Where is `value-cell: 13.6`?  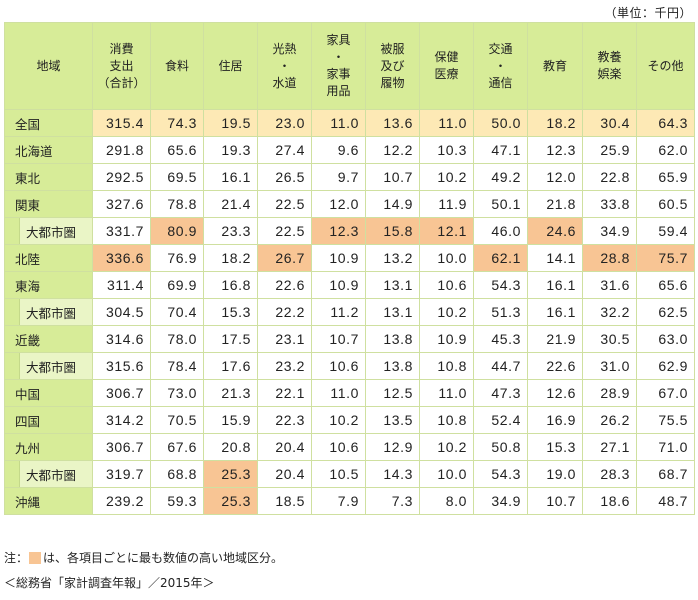 value-cell: 13.6 is located at coordinates (392, 123).